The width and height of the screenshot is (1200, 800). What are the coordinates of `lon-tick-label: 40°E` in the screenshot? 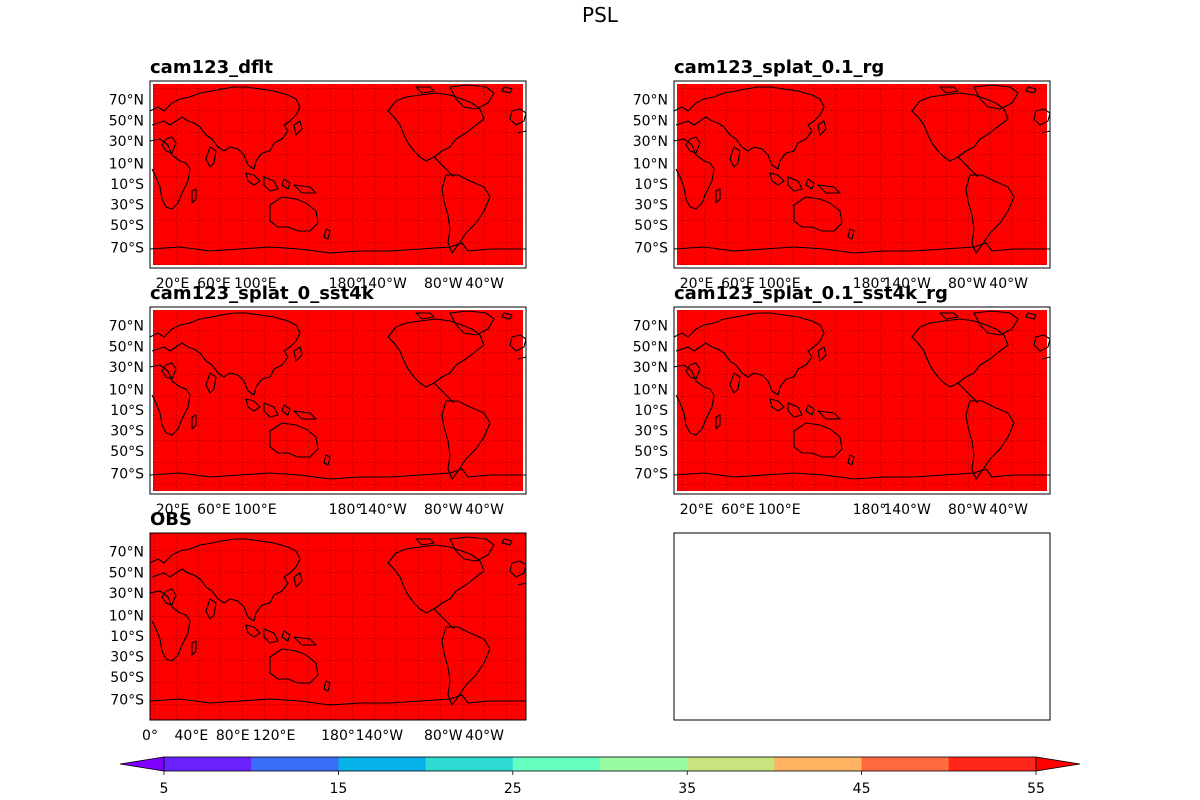 It's located at (192, 736).